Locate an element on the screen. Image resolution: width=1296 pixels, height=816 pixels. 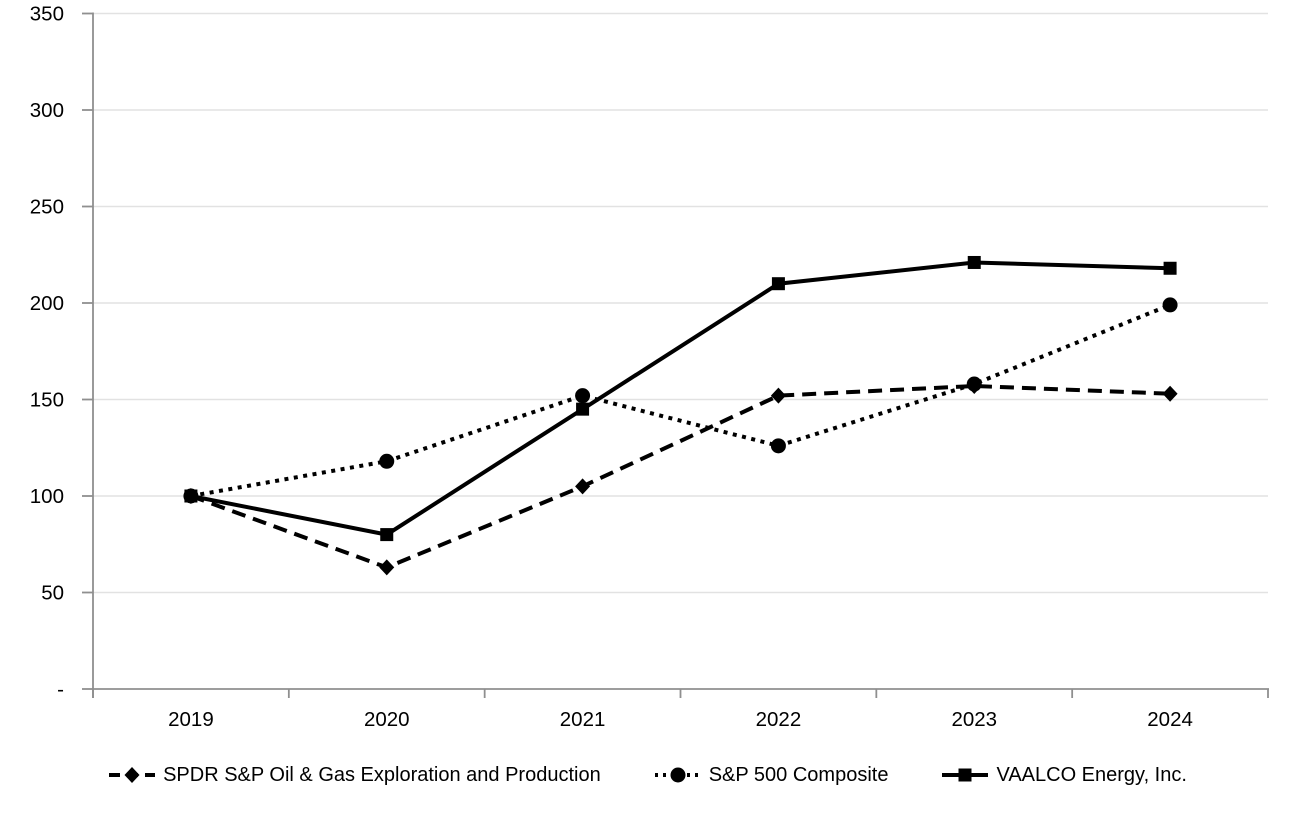
x-axis-tick-label: 2024 is located at coordinates (1170, 719).